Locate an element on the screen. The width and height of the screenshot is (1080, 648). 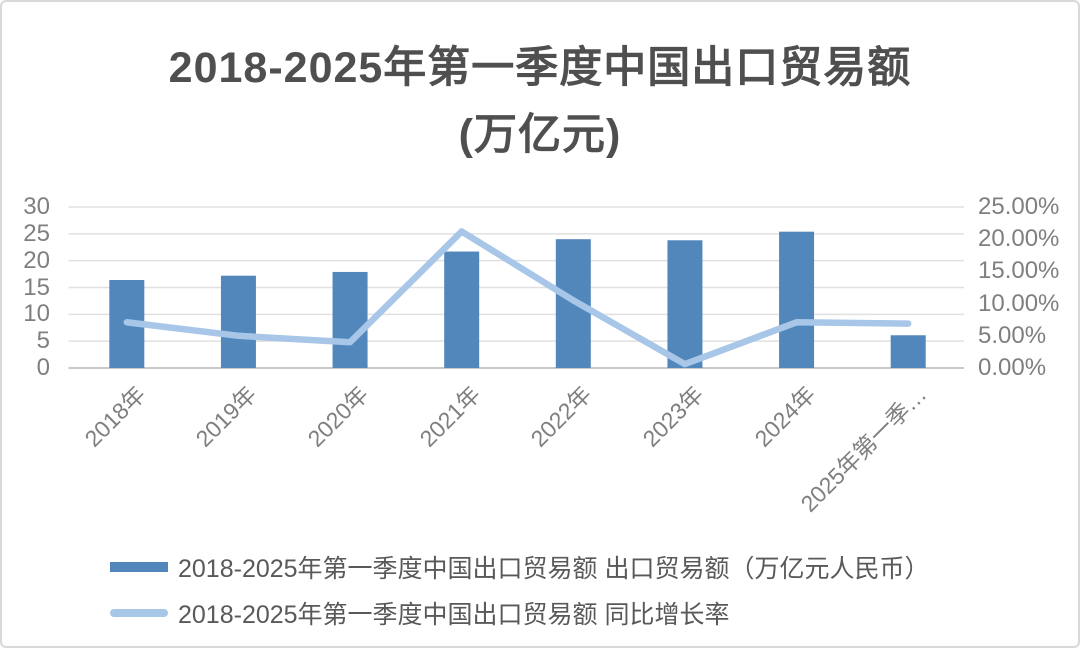
bar-2023年 is located at coordinates (685, 304).